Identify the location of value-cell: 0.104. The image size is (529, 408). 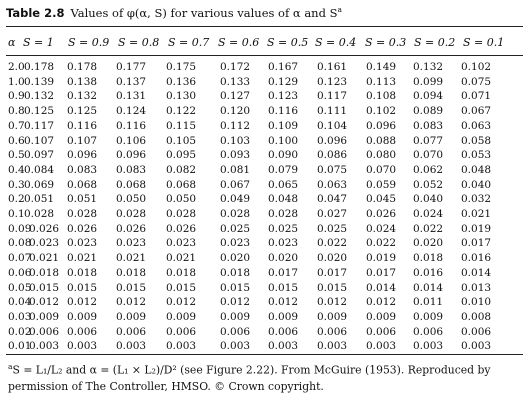
(332, 125).